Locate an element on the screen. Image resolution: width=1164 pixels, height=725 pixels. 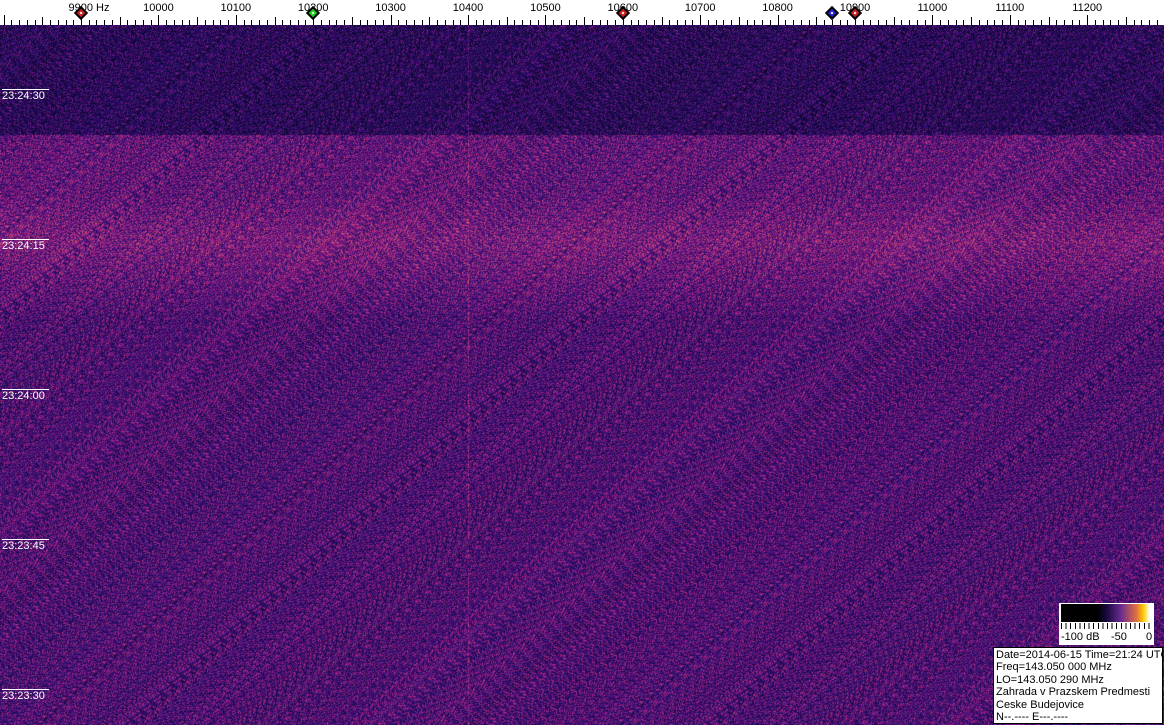
info-date-time: Date=2014-06-15 Time=21:24 UTC is located at coordinates (1080, 655).